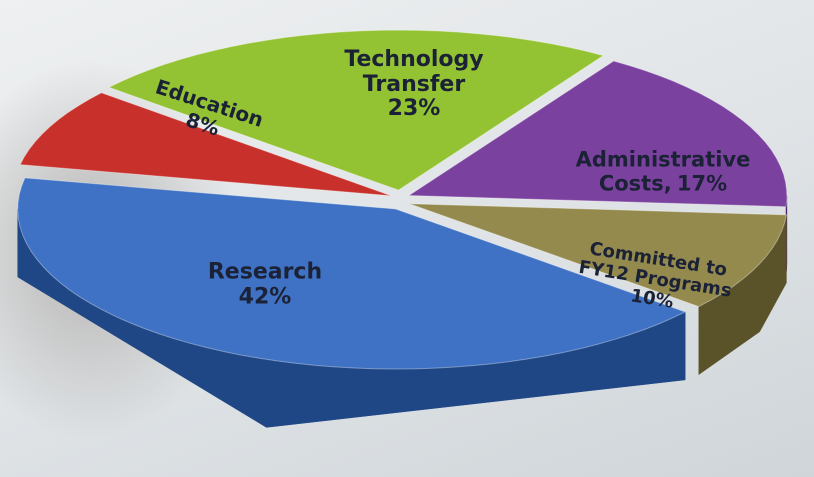  What do you see at coordinates (265, 272) in the screenshot?
I see `category-label: Research` at bounding box center [265, 272].